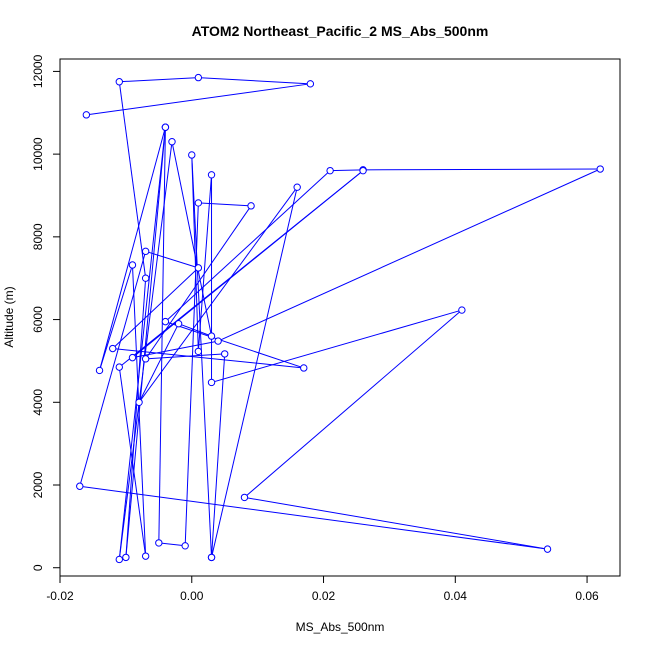 The width and height of the screenshot is (650, 650). Describe the element at coordinates (192, 596) in the screenshot. I see `x-tick-label: 0.00` at that location.